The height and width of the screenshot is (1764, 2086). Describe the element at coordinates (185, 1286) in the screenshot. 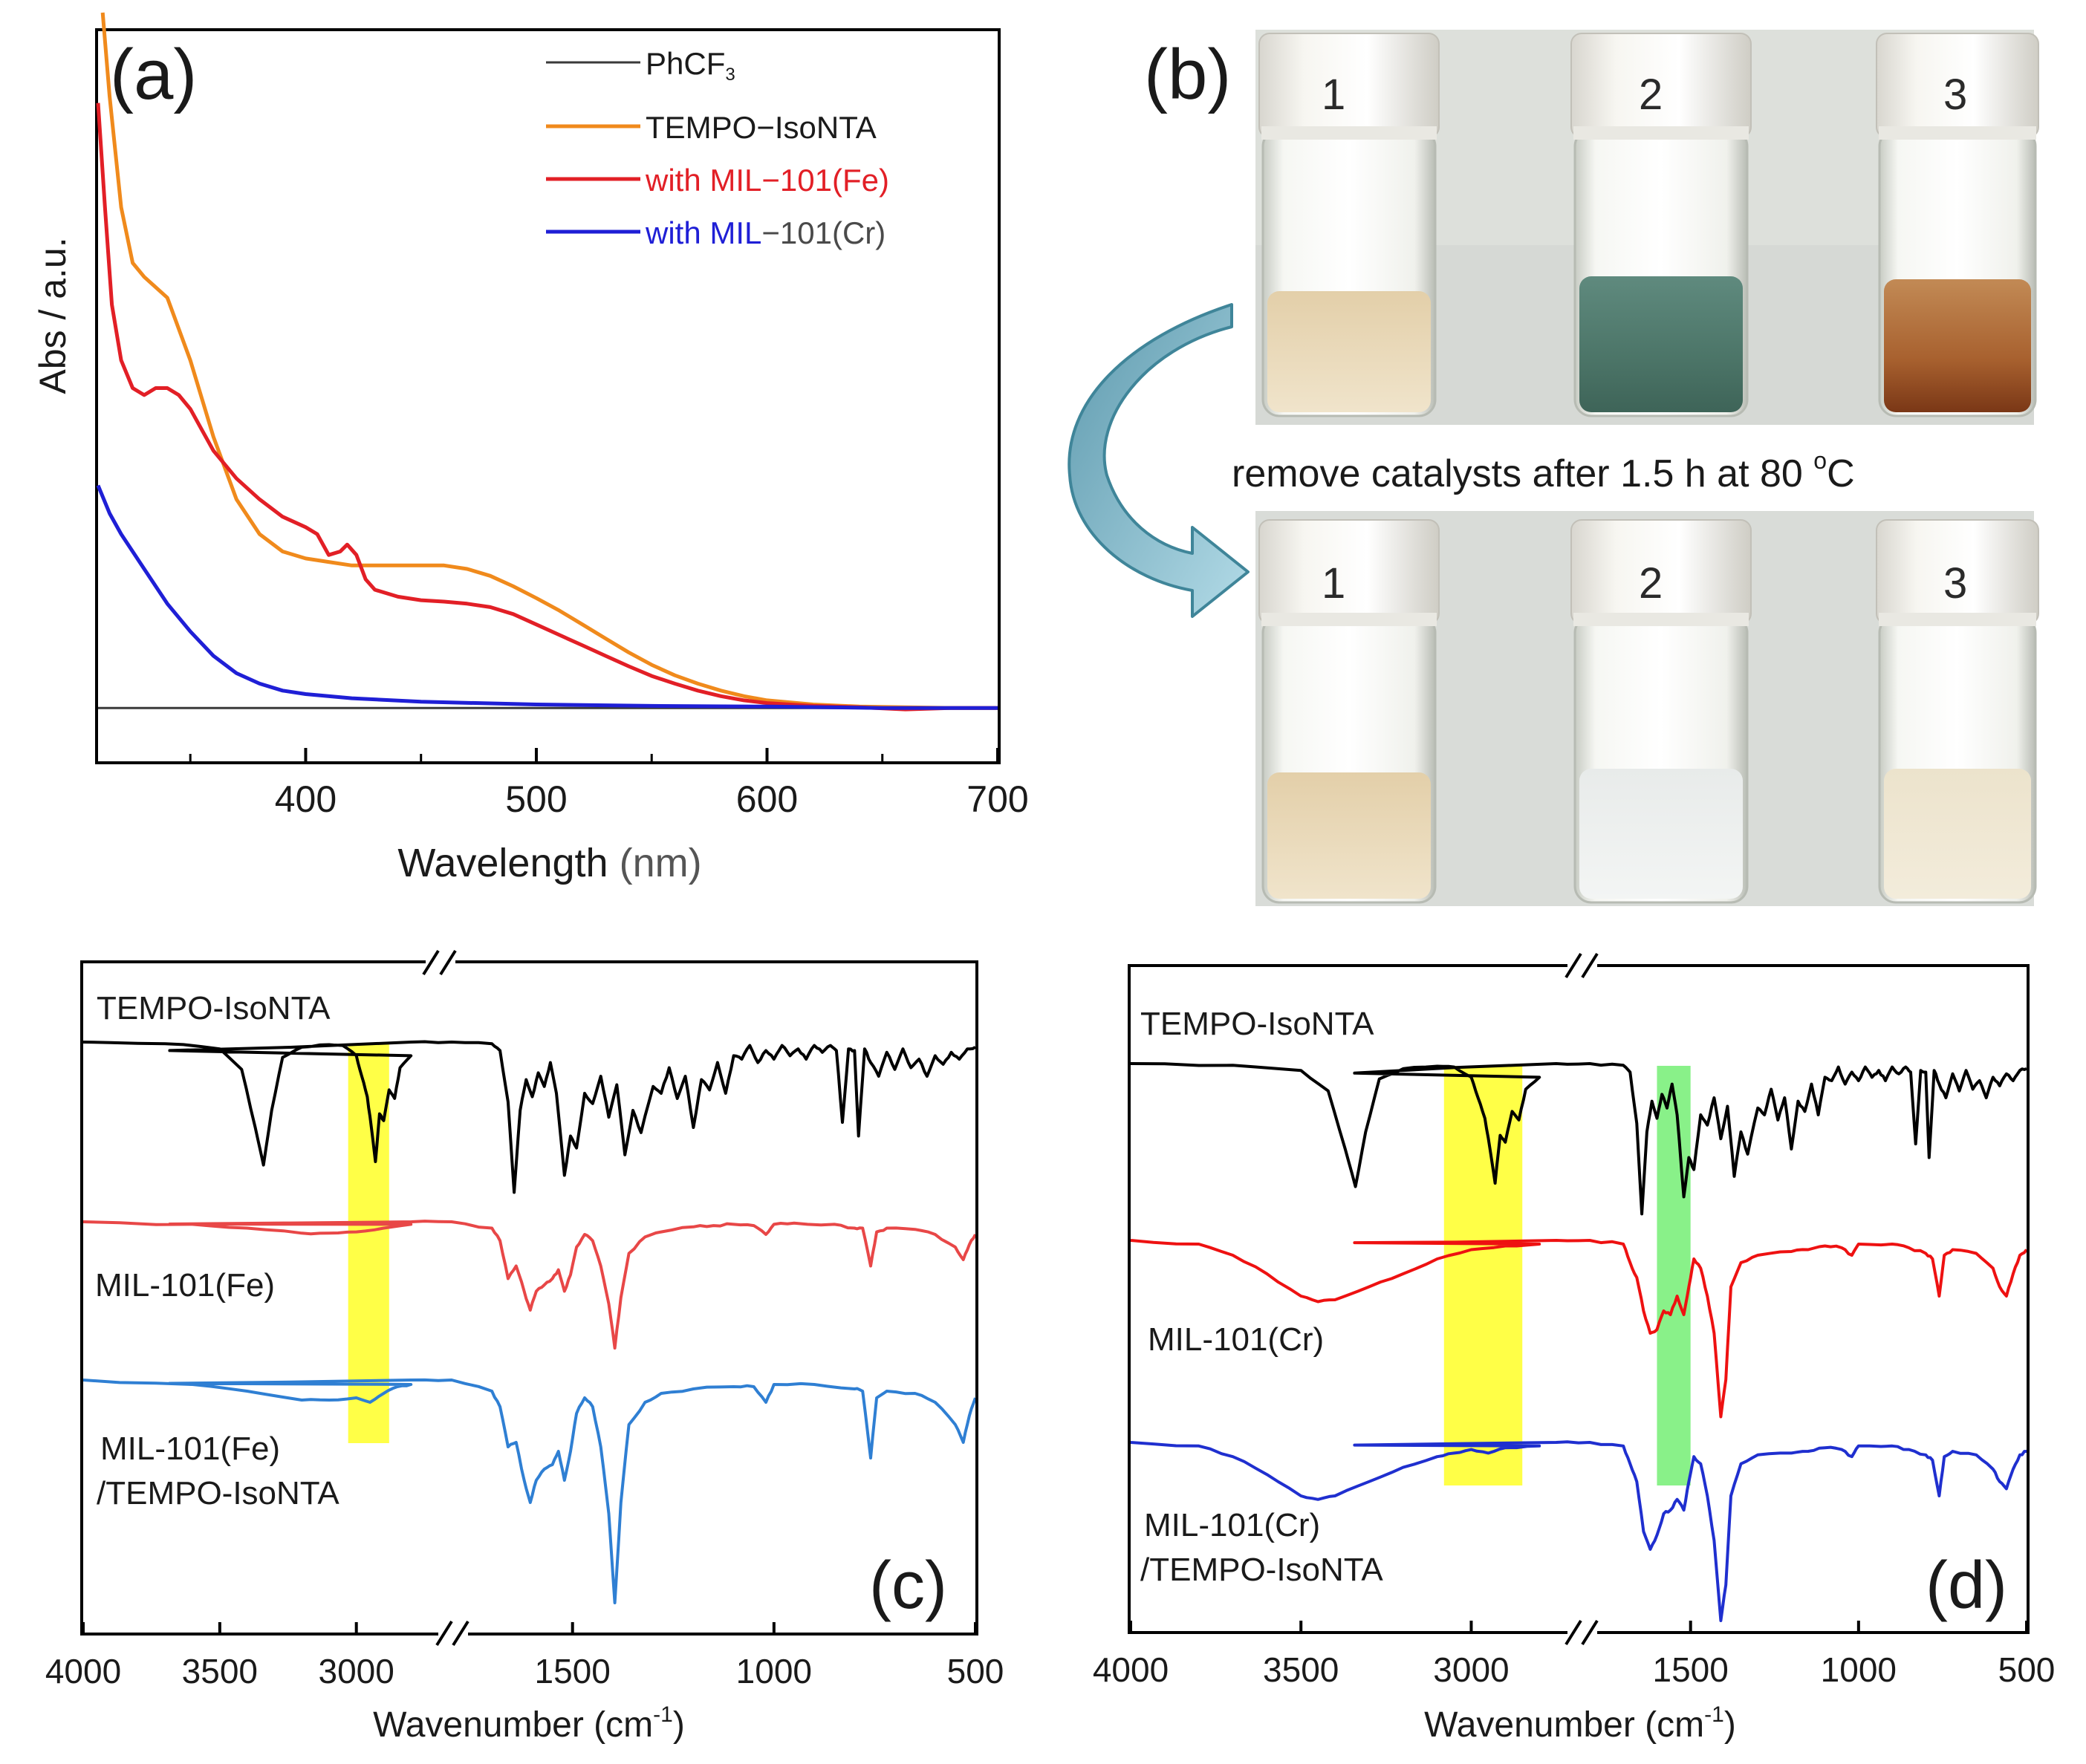

I see `panel-c-series-label-2: MIL-101(Fe)` at that location.